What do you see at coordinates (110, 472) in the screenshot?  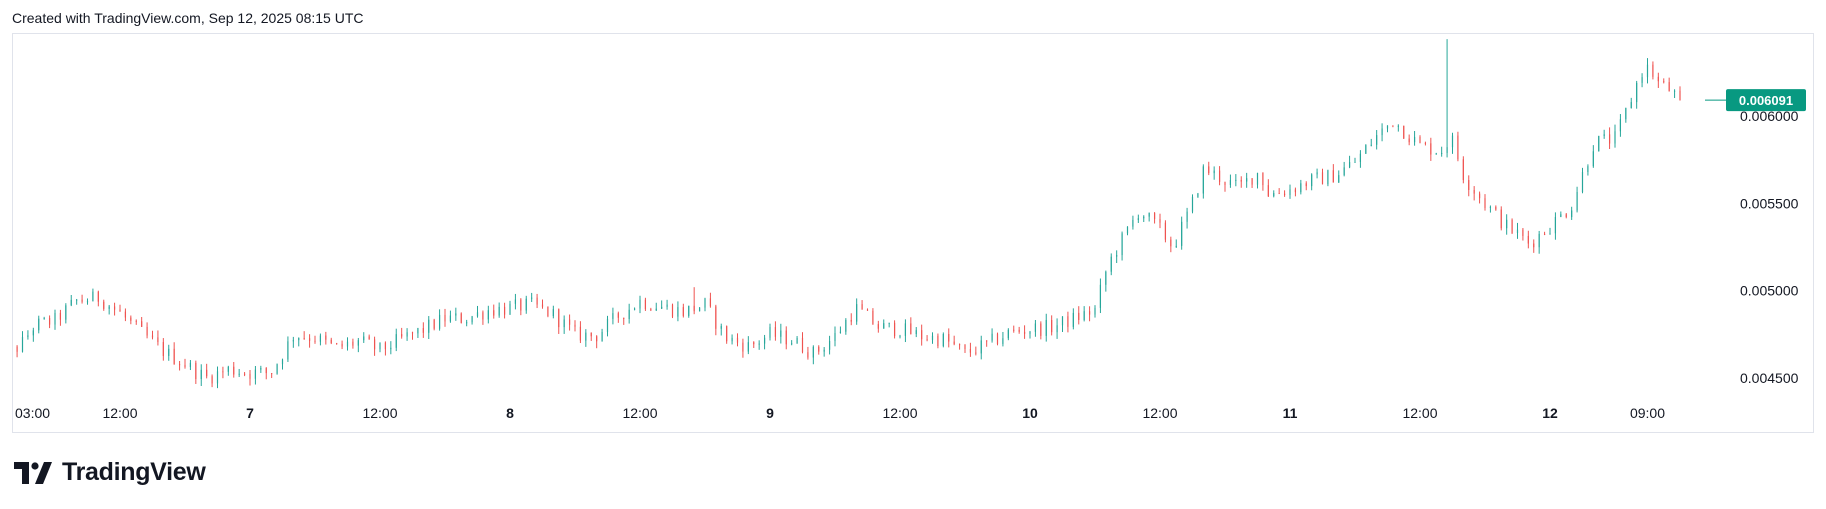 I see `brand-logo: TradingView` at bounding box center [110, 472].